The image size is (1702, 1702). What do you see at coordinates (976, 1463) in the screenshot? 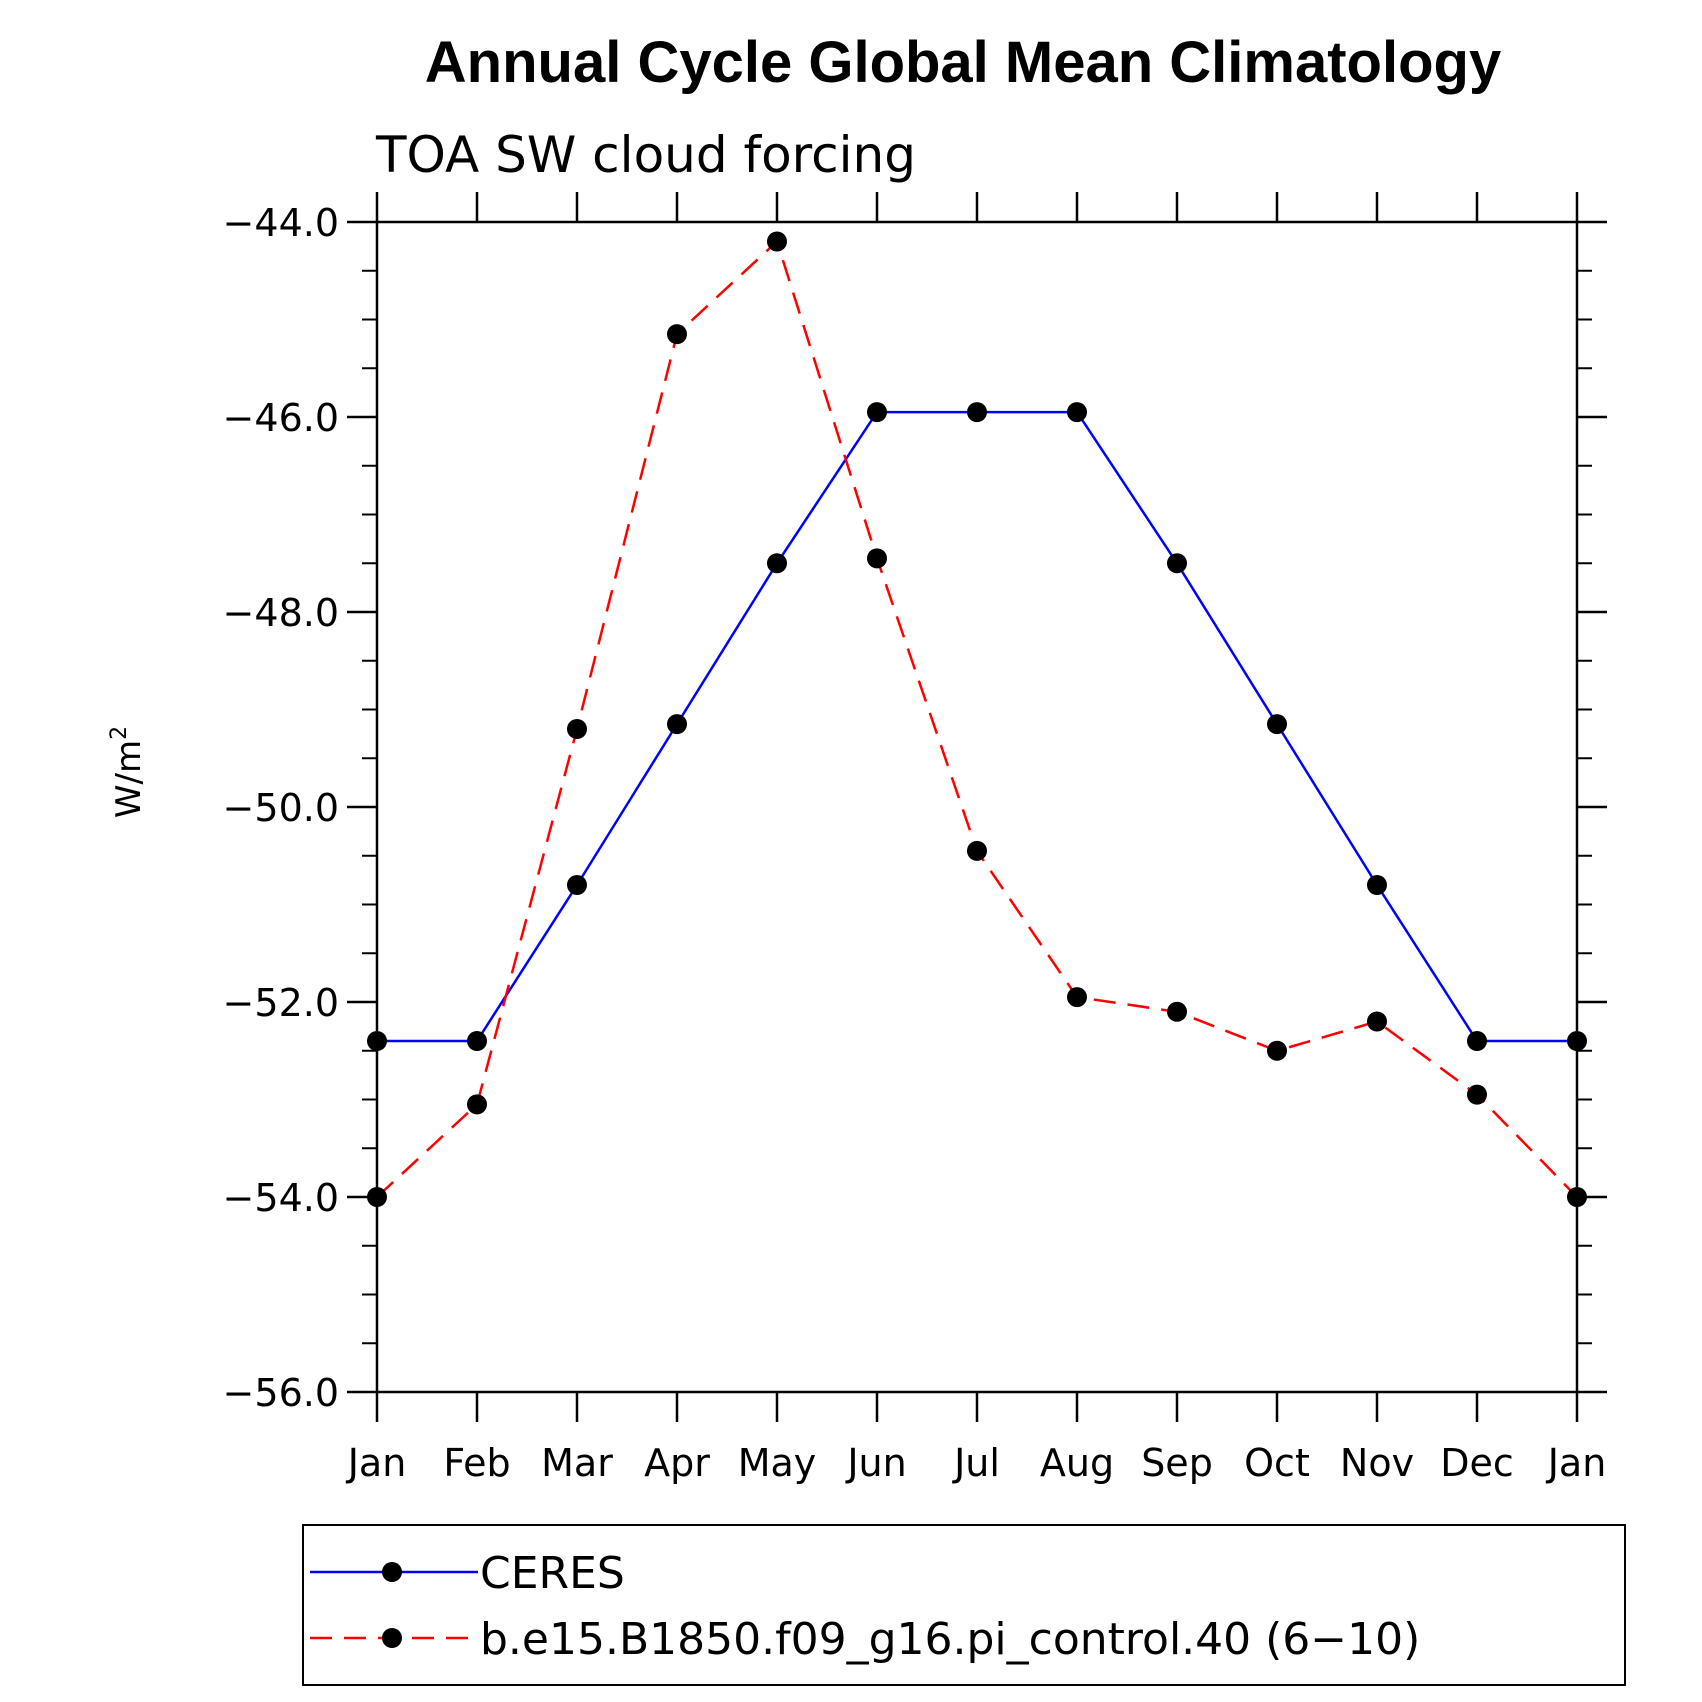
I see `x-tick-label: Jul` at bounding box center [976, 1463].